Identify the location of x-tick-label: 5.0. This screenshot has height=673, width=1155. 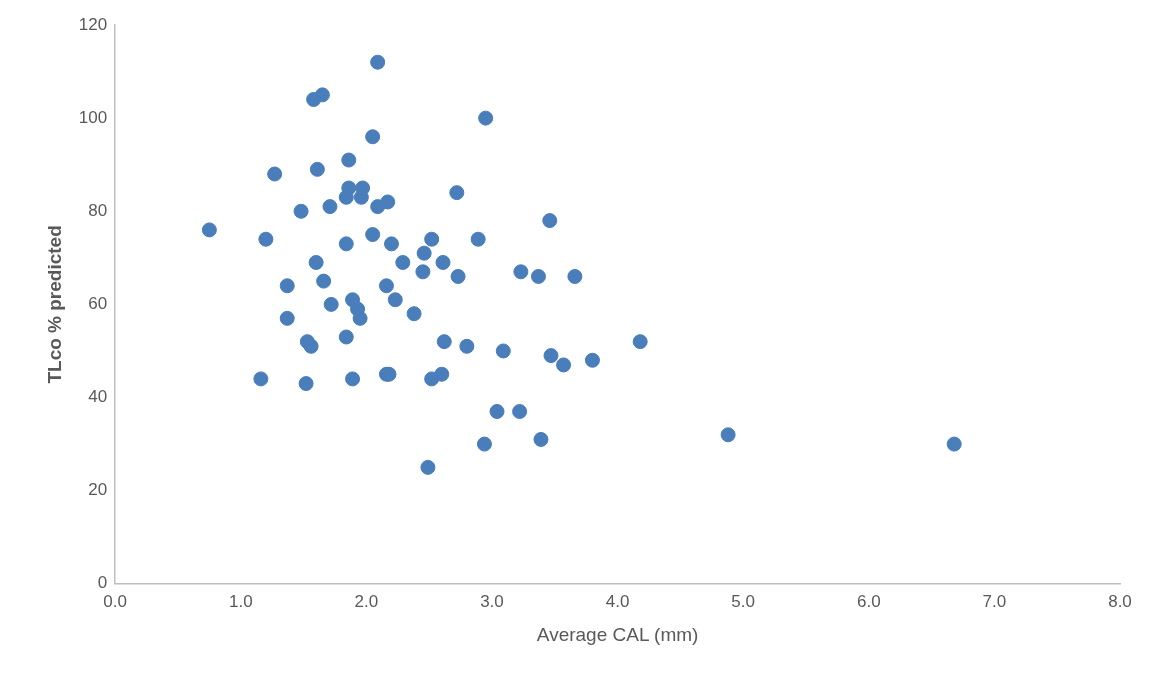
(743, 601).